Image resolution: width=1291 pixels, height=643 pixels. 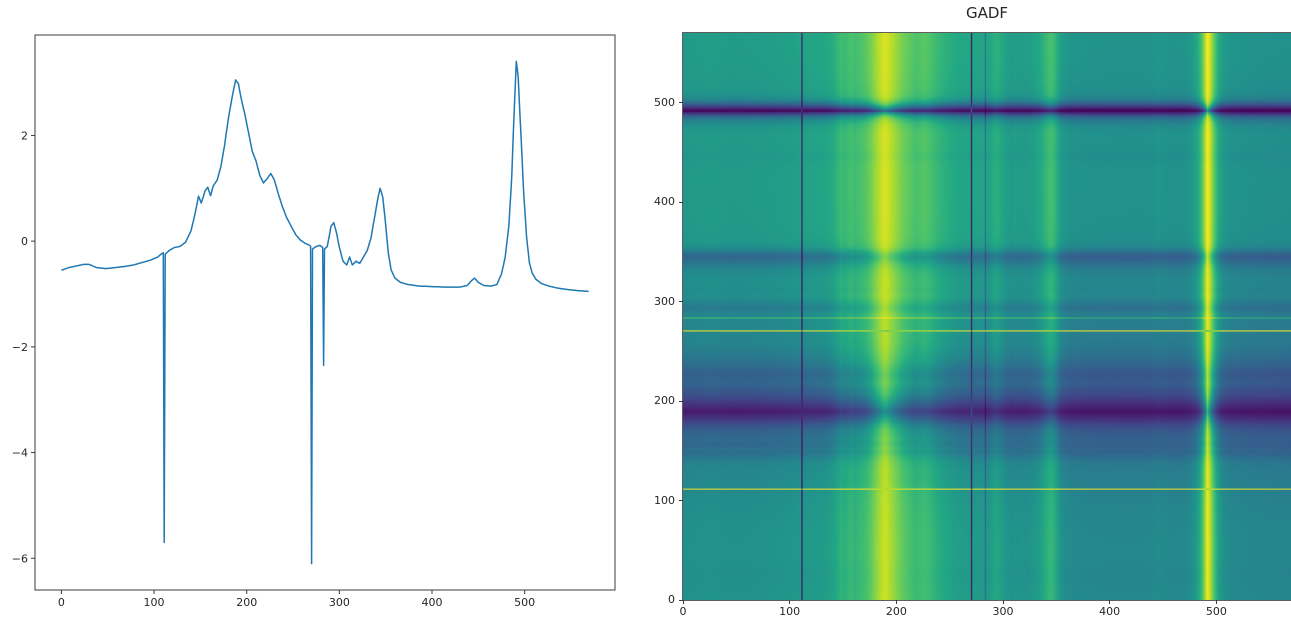 What do you see at coordinates (20, 558) in the screenshot?
I see `y-tick-label: −6` at bounding box center [20, 558].